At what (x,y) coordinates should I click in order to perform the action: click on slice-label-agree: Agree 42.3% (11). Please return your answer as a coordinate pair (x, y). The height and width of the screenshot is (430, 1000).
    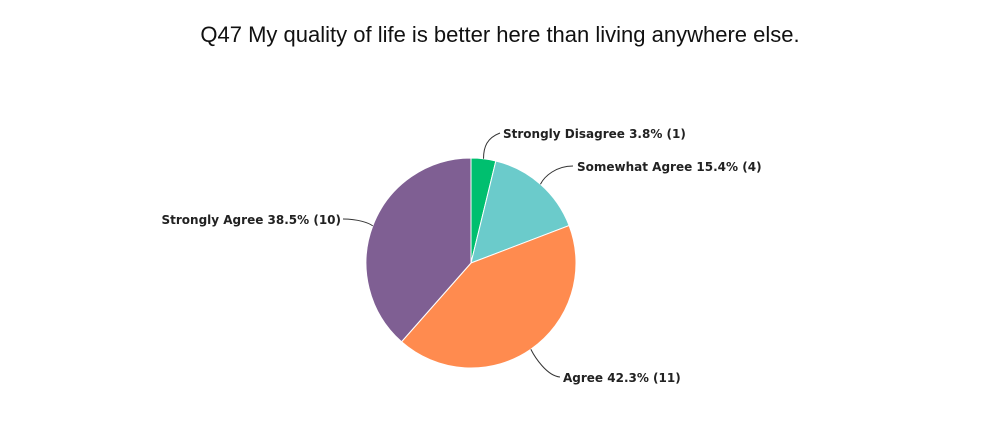
    Looking at the image, I should click on (622, 378).